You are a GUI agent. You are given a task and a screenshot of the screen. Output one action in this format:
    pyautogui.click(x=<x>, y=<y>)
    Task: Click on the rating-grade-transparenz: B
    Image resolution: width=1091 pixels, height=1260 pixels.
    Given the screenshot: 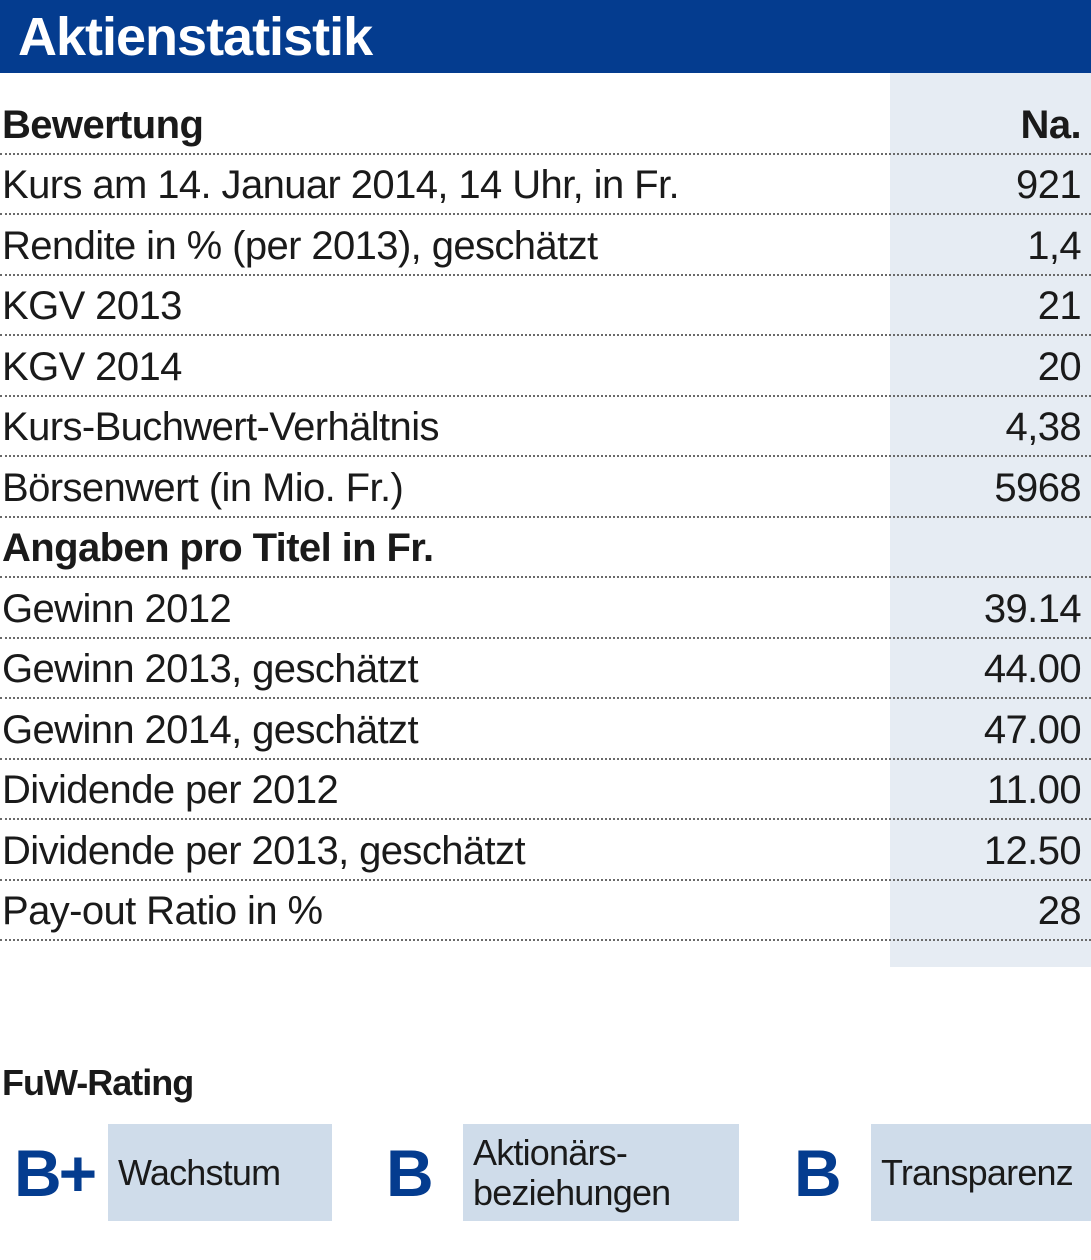 What is the action you would take?
    pyautogui.click(x=818, y=1173)
    